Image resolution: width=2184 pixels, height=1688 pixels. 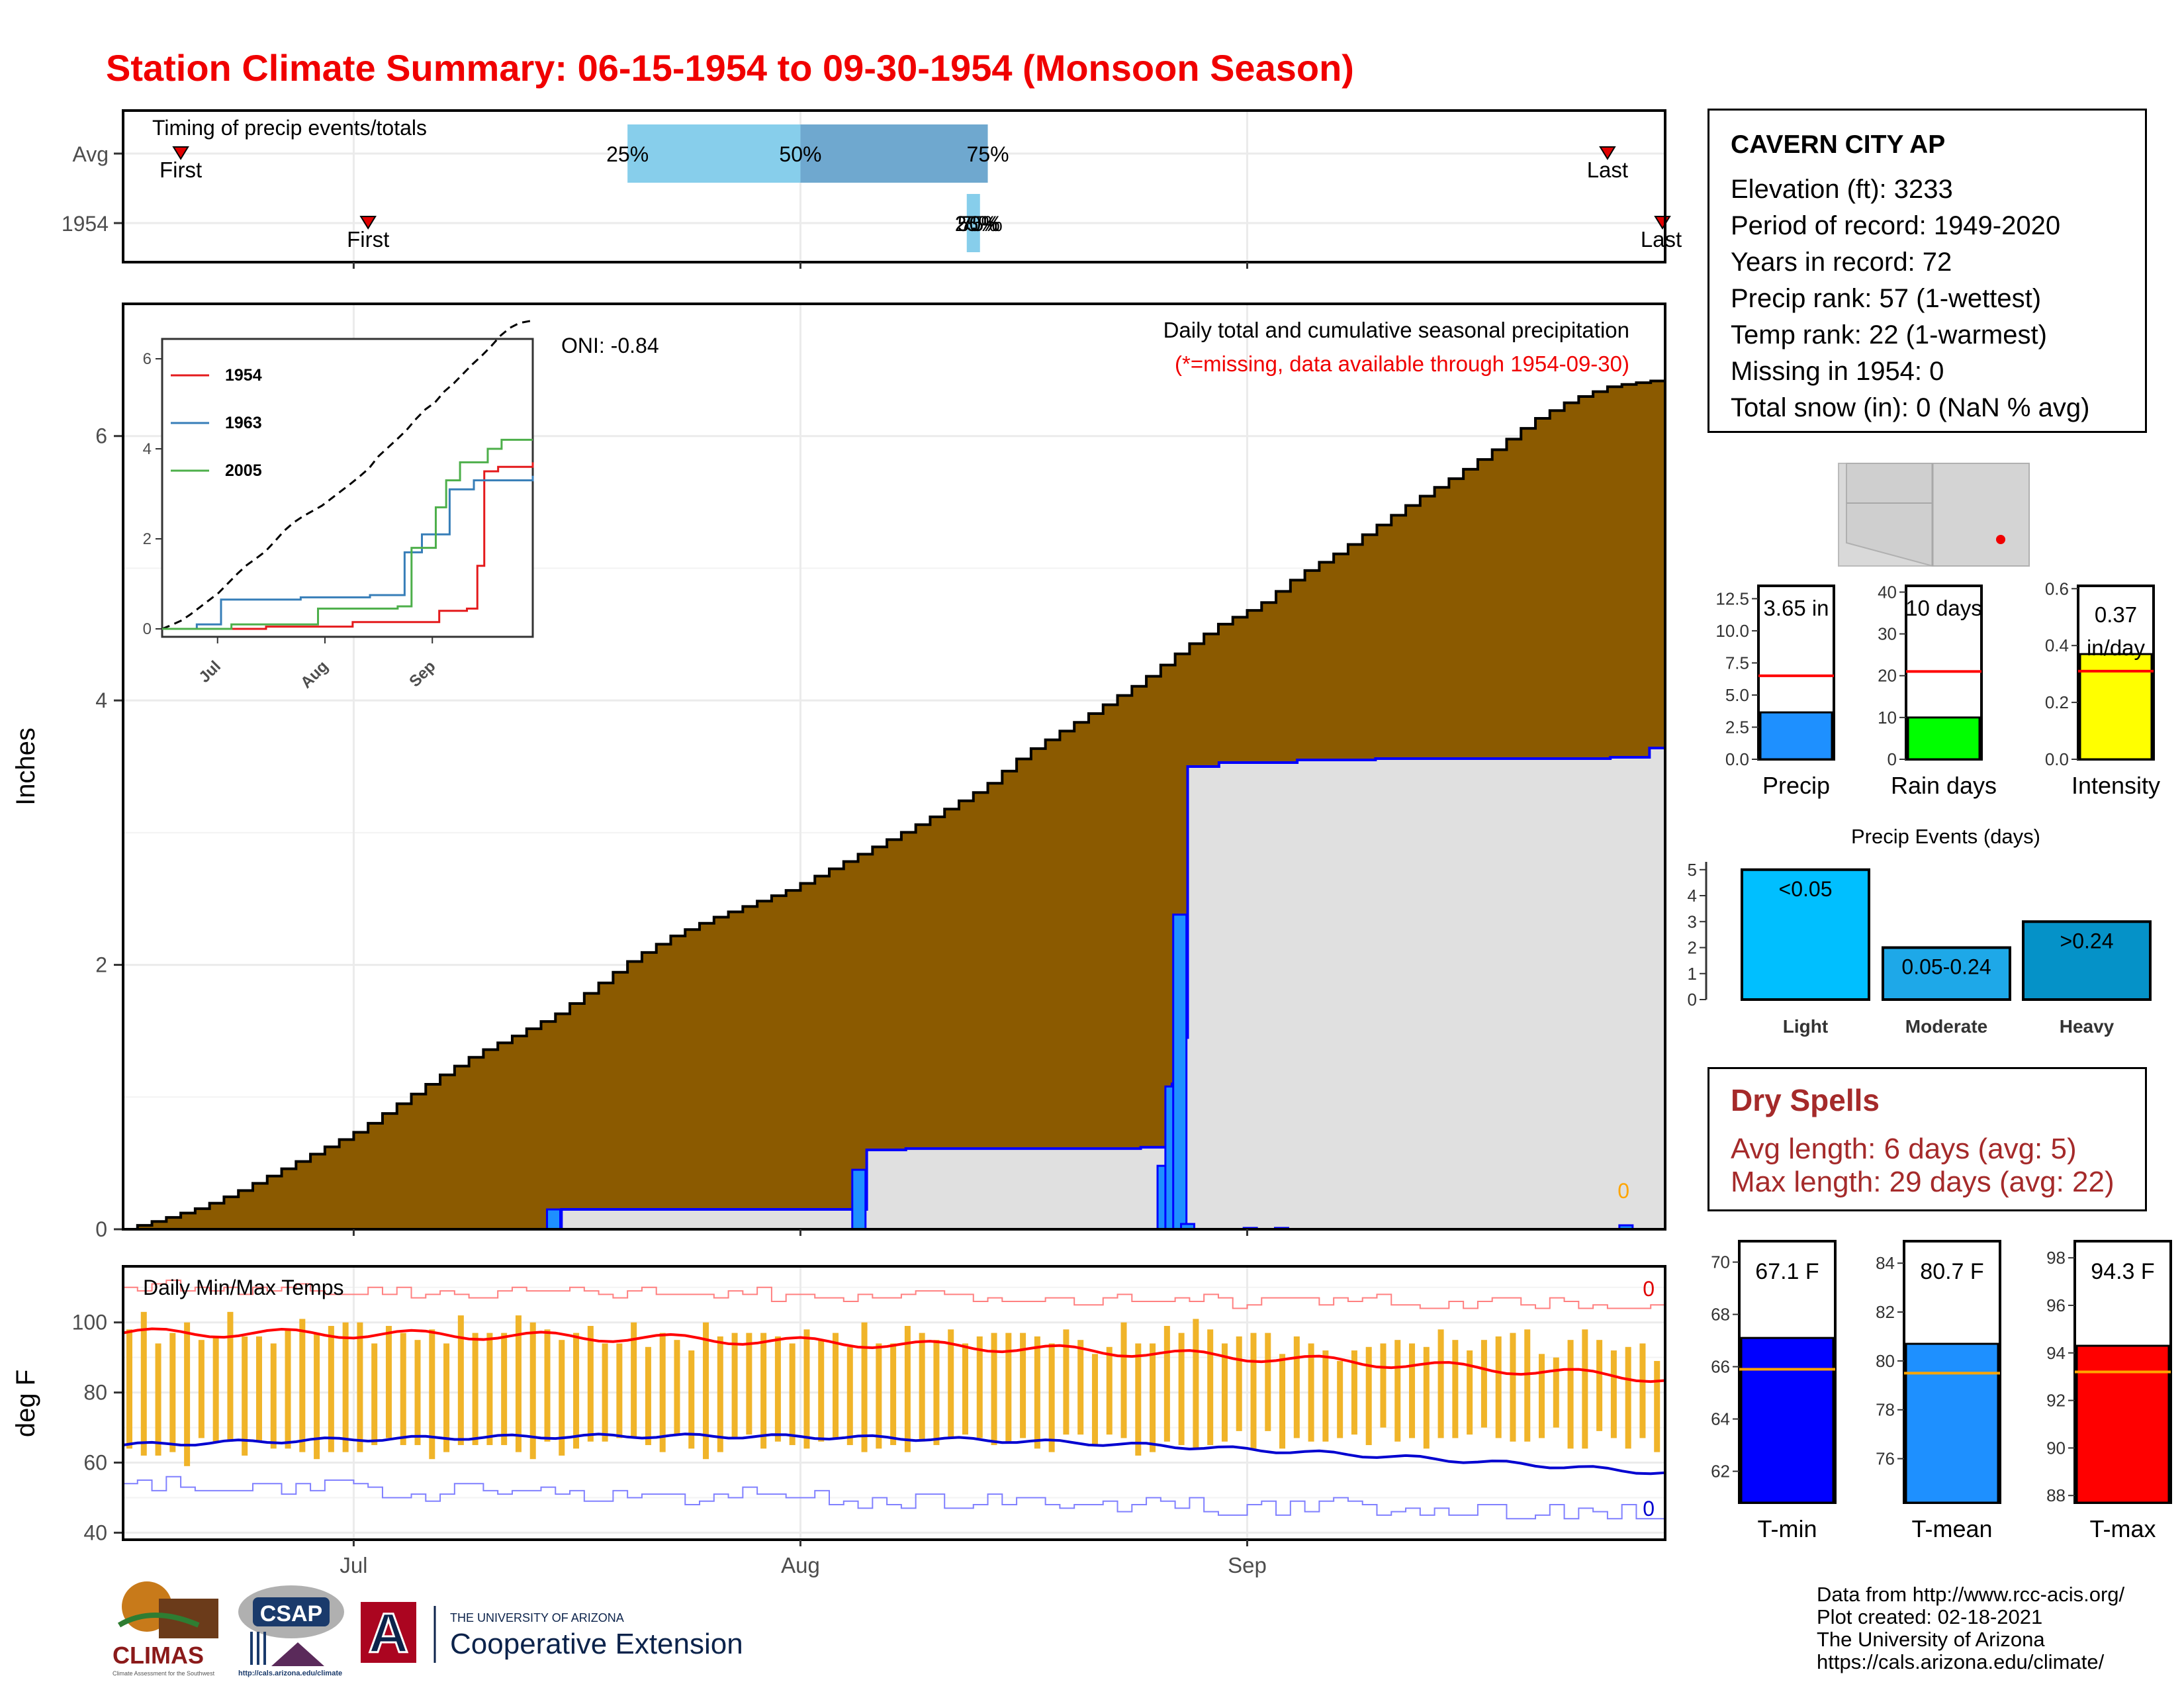 I want to click on precip-summary-y-tick-label: 12.5, so click(x=1732, y=598).